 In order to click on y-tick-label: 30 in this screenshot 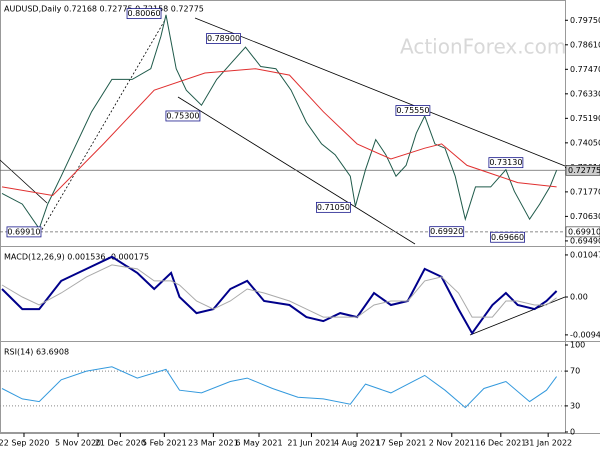, I will do `click(575, 405)`.